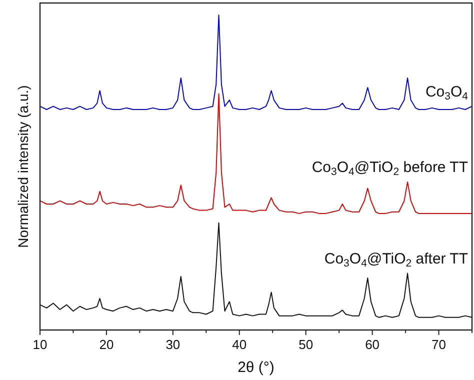 The width and height of the screenshot is (474, 380). Describe the element at coordinates (396, 260) in the screenshot. I see `series-label: Co$_{3}$O$_{4}$@TiO$_{2}$ after TT` at that location.